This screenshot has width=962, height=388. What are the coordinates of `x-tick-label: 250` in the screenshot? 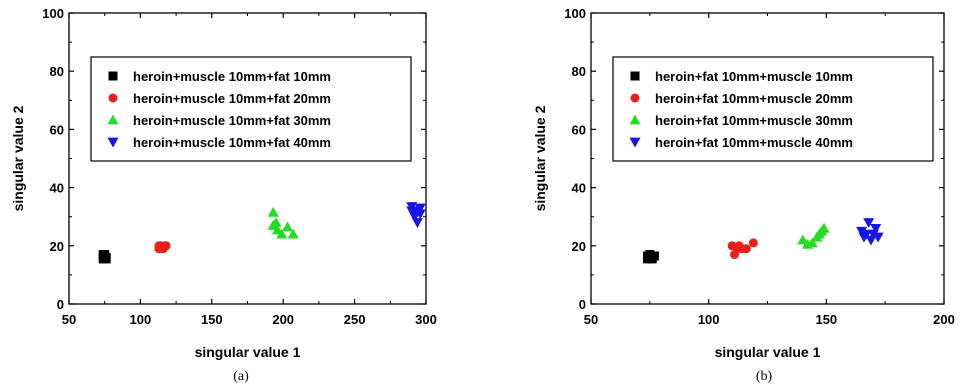 It's located at (355, 319).